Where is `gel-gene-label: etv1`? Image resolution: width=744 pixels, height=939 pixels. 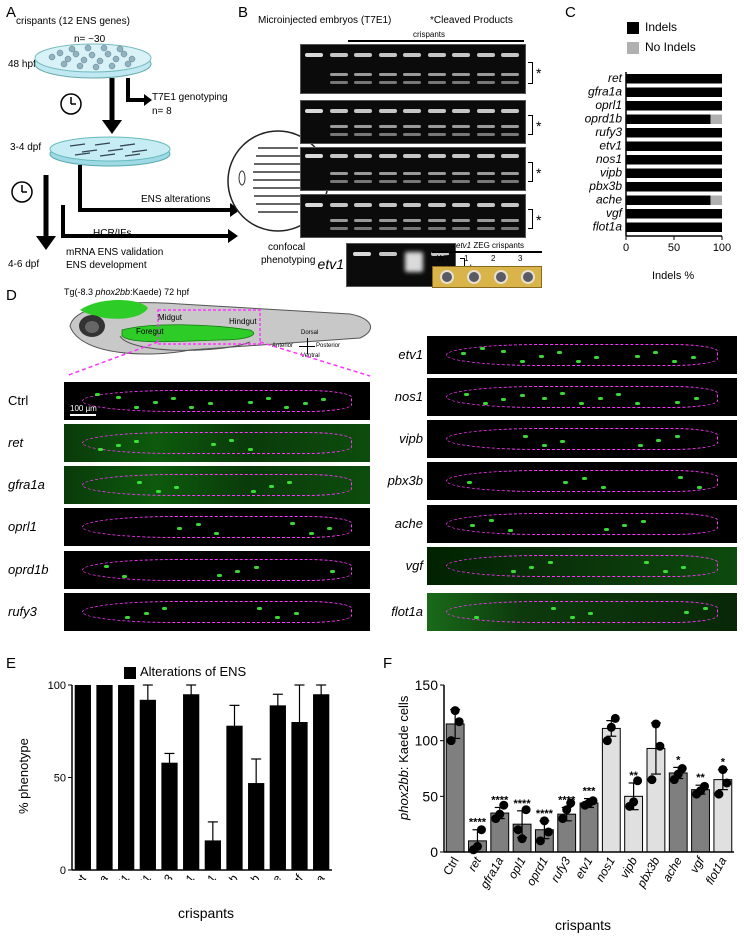
gel-gene-label: etv1 is located at coordinates (330, 264).